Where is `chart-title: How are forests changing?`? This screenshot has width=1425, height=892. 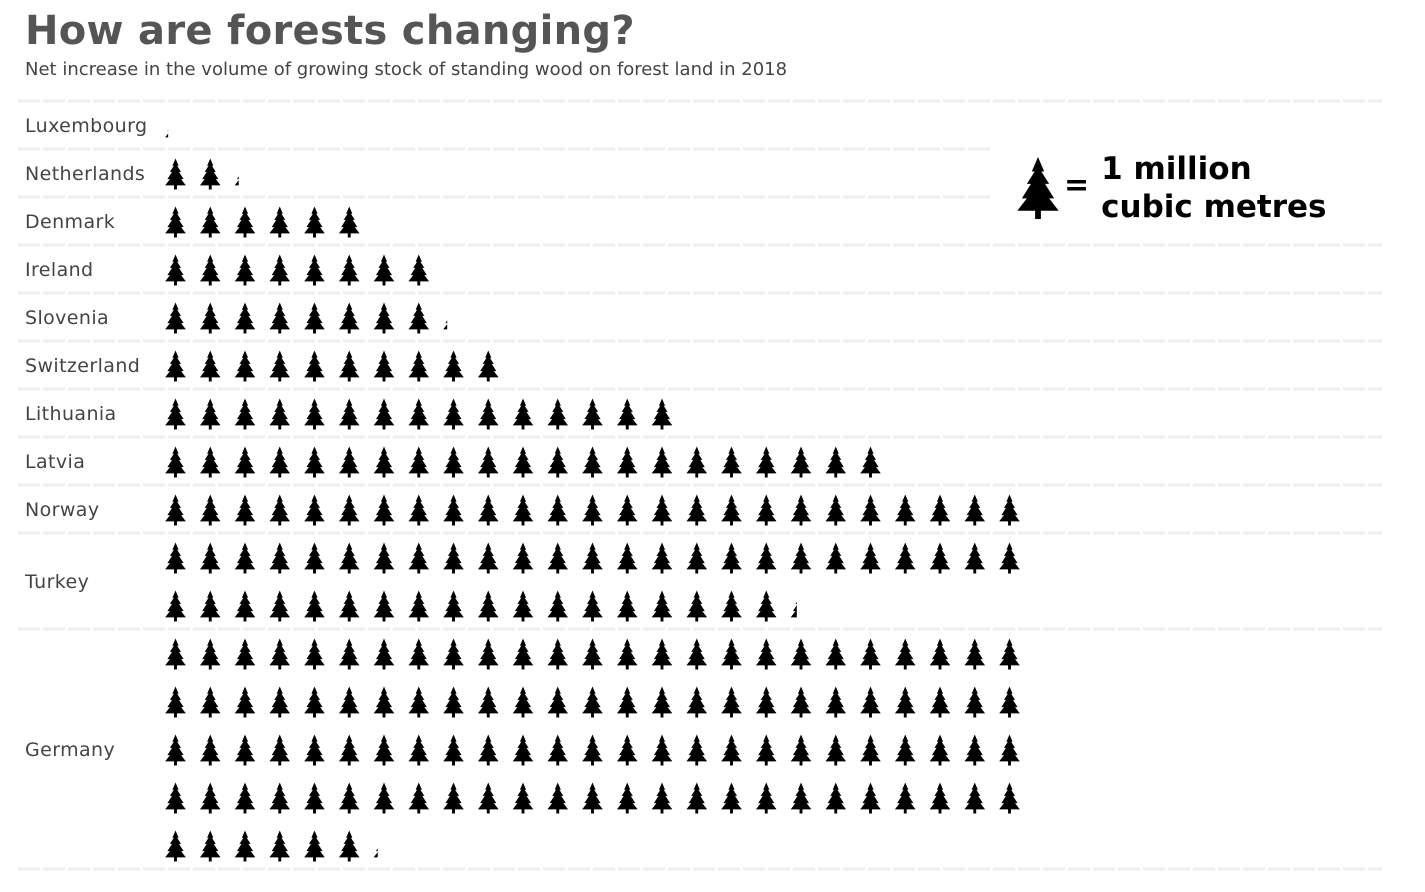
chart-title: How are forests changing? is located at coordinates (330, 31).